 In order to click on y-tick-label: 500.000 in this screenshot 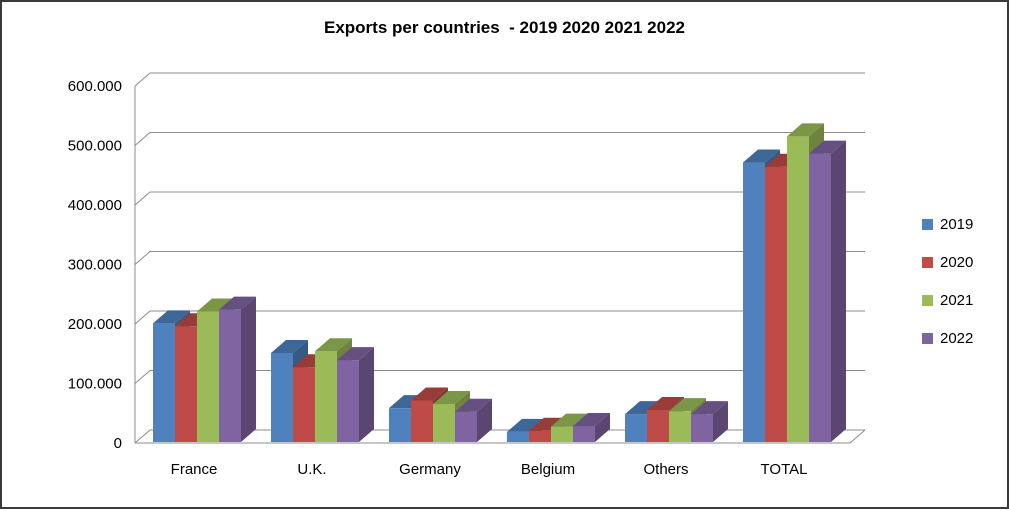, I will do `click(95, 146)`.